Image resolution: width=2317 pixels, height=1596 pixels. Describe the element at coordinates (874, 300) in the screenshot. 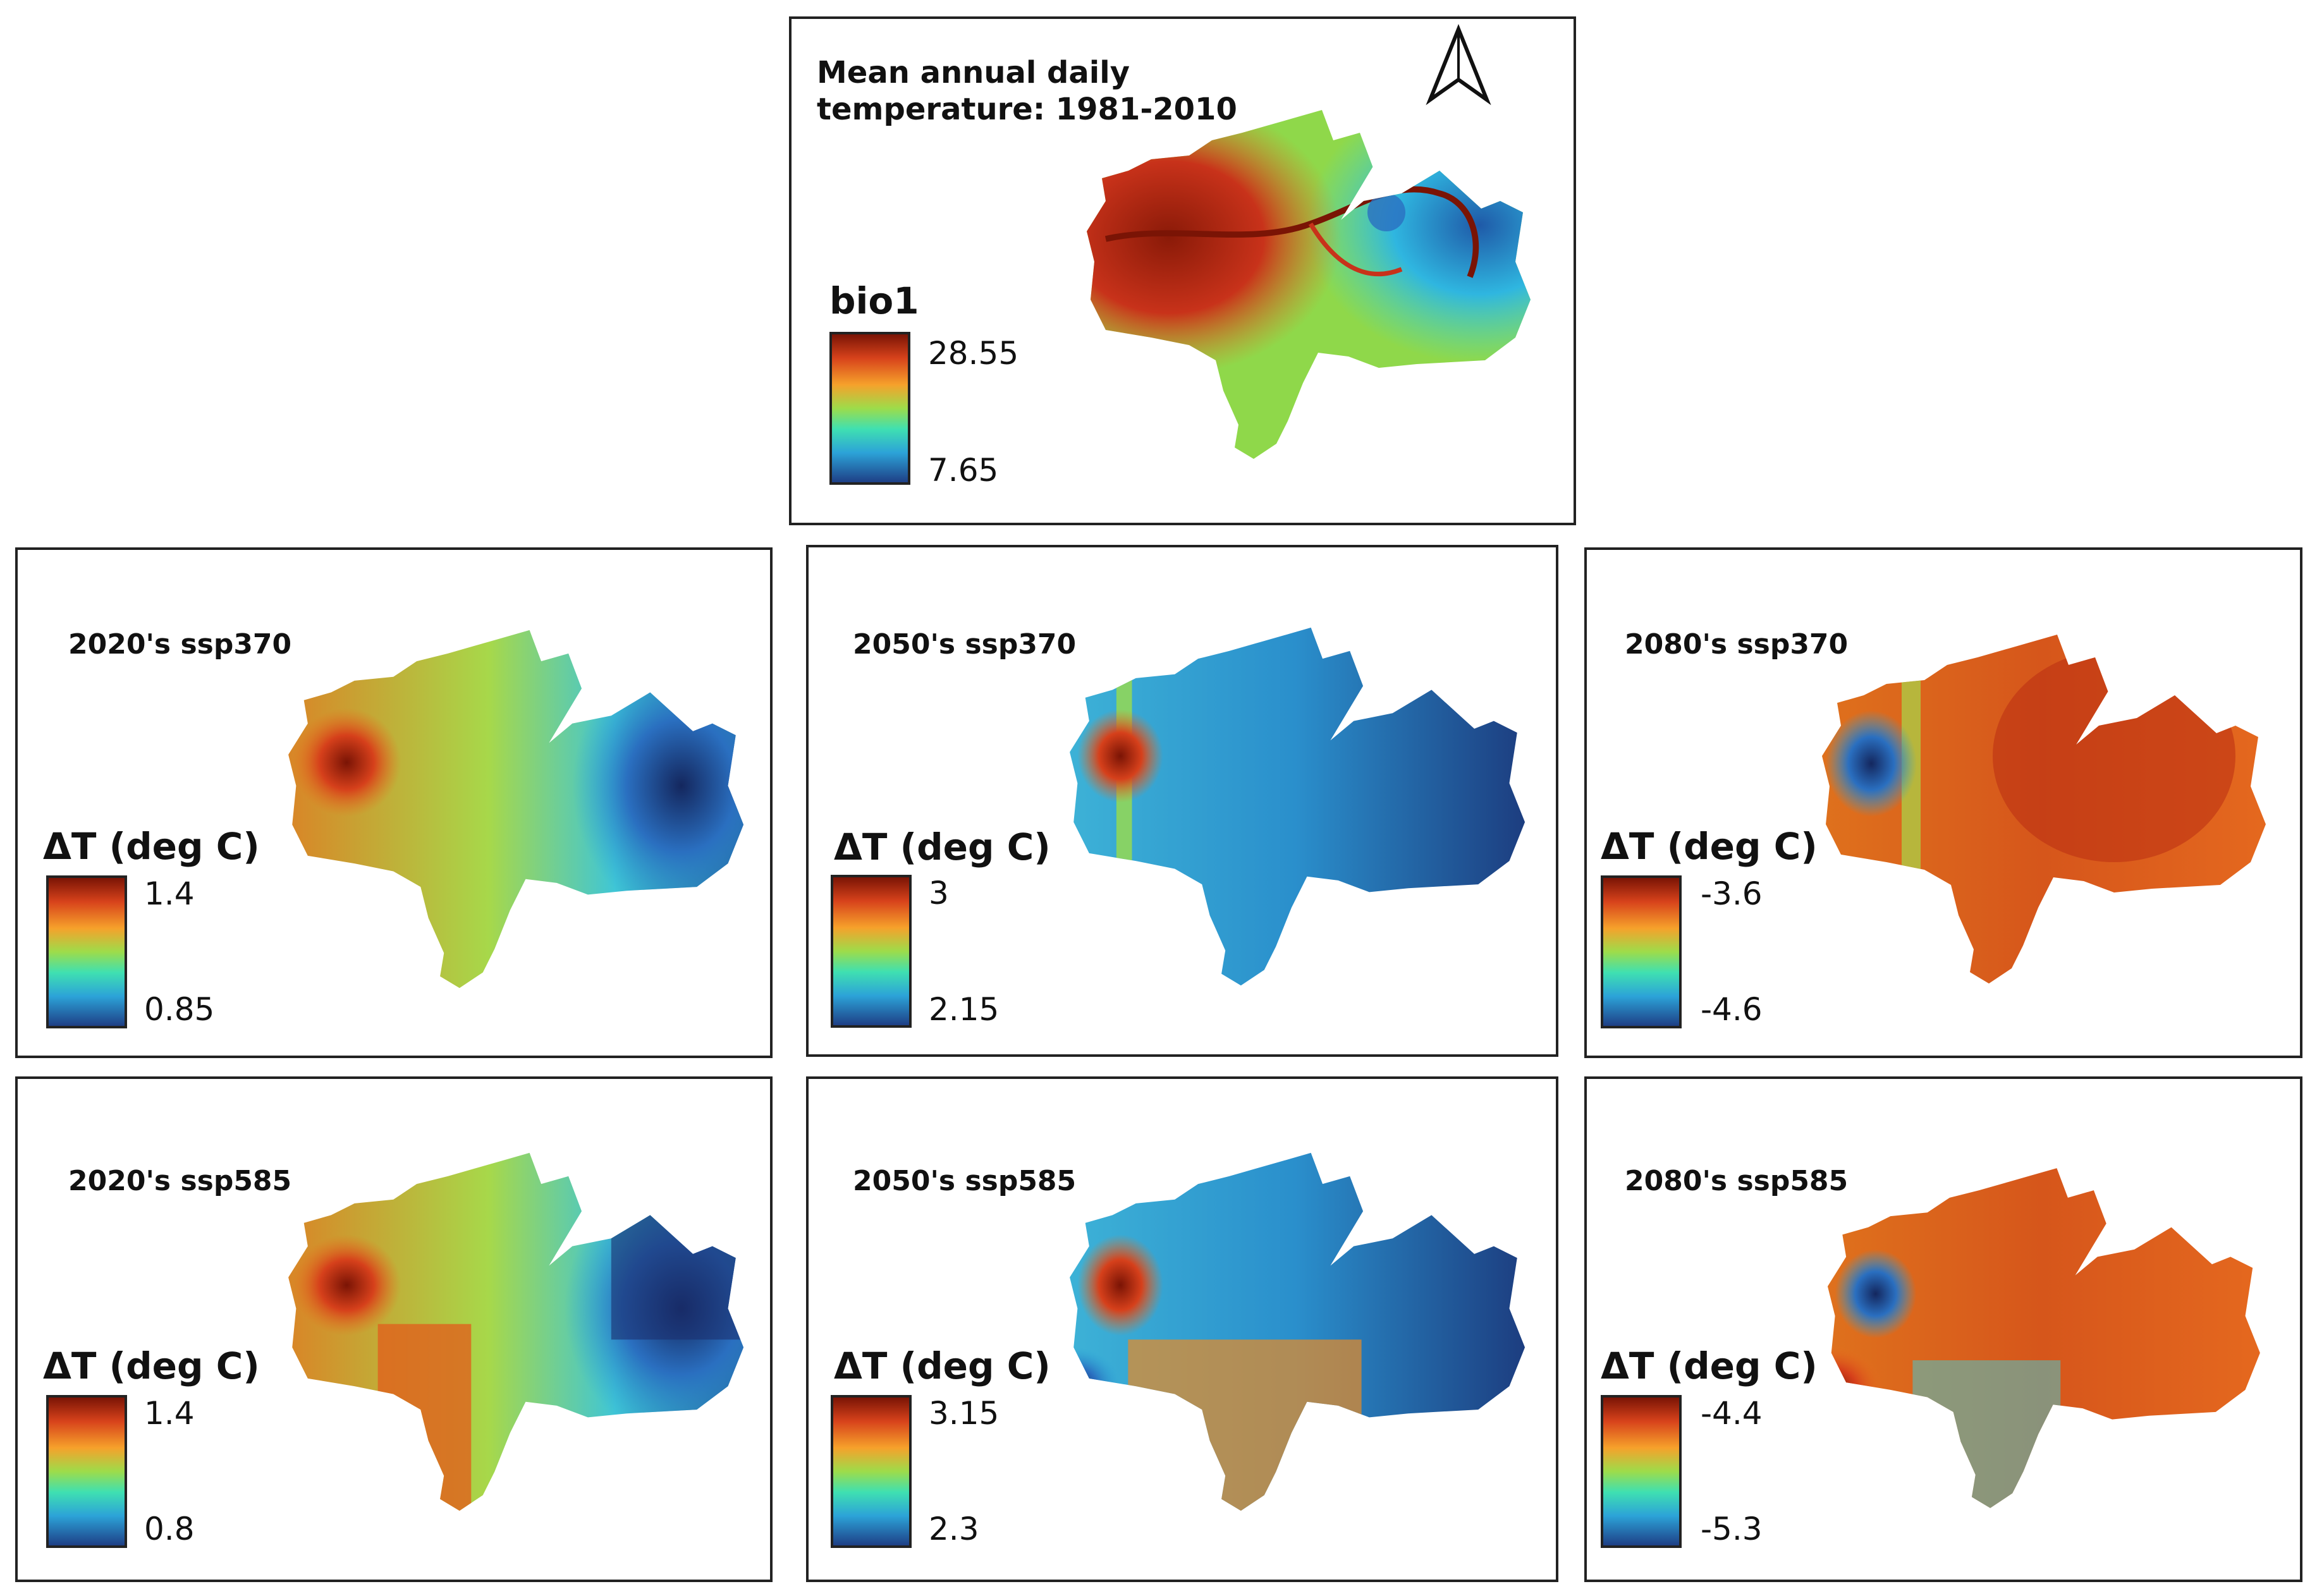

I see `legend-title: bio1` at that location.